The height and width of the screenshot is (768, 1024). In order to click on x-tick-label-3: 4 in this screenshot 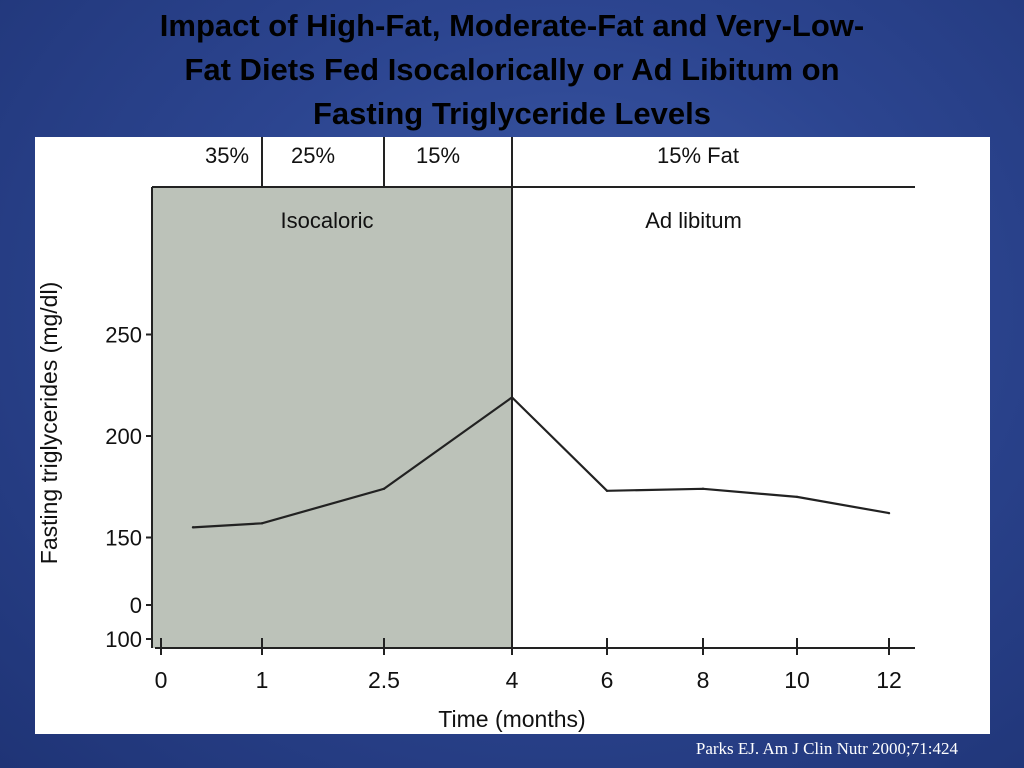, I will do `click(512, 680)`.